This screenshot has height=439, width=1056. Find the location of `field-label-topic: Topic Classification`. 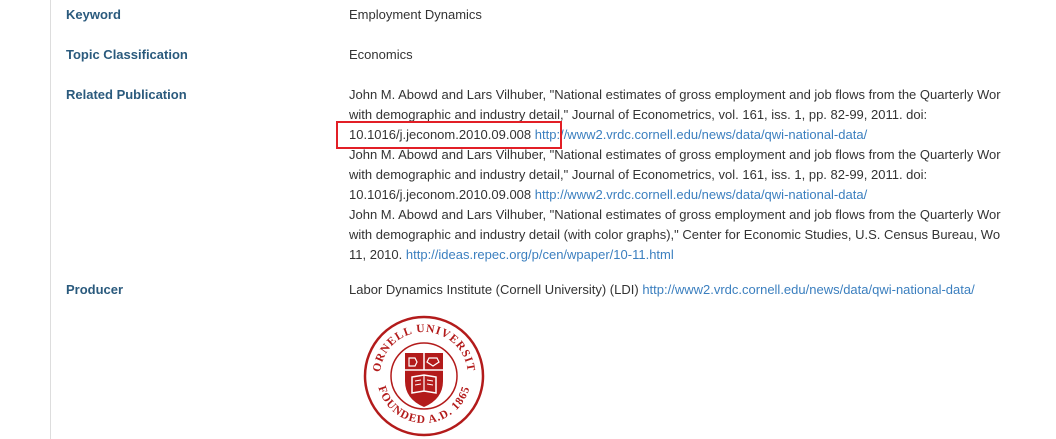

field-label-topic: Topic Classification is located at coordinates (127, 54).